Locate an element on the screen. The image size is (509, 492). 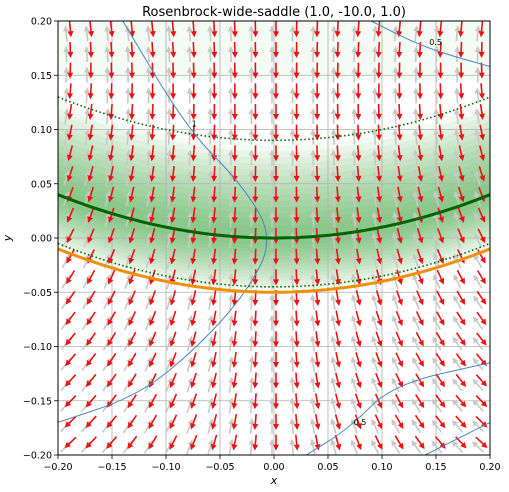
curve-valley is located at coordinates (274, 216).